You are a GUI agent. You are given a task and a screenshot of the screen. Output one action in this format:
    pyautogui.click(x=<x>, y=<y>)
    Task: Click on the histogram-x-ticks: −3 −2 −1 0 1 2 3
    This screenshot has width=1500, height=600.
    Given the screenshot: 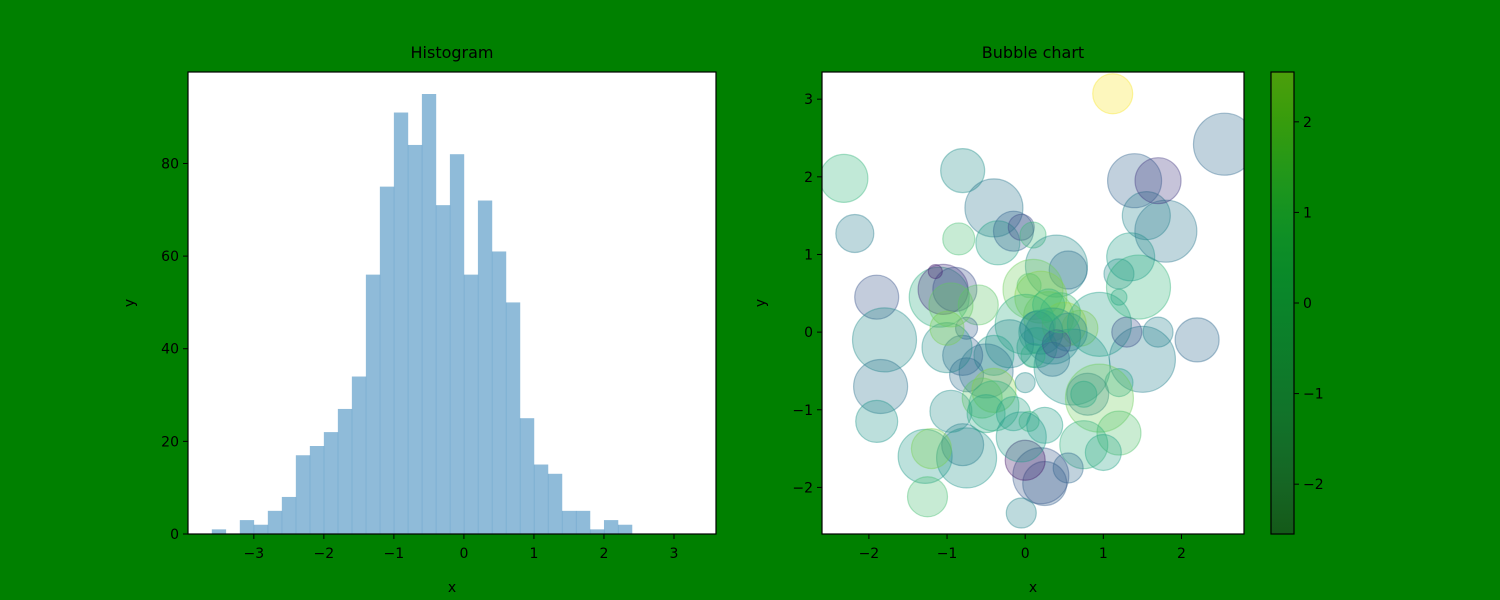 What is the action you would take?
    pyautogui.click(x=461, y=548)
    